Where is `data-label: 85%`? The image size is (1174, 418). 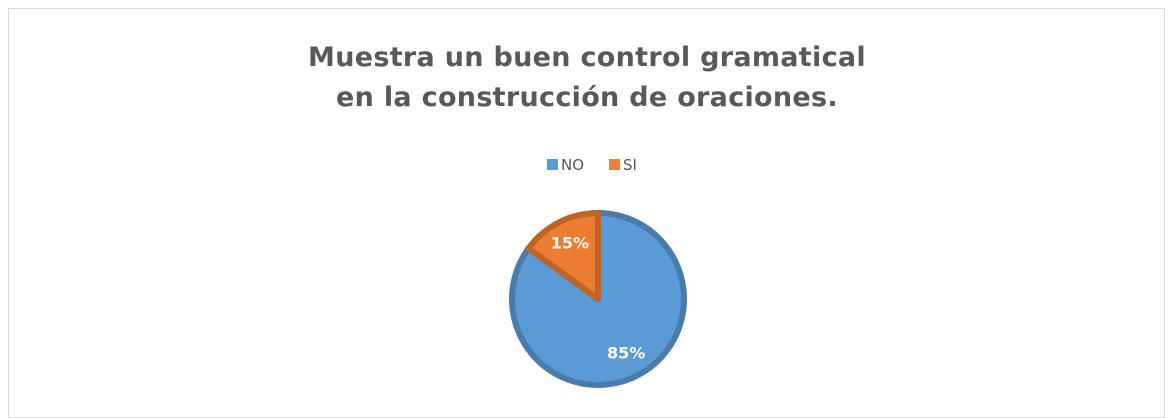
data-label: 85% is located at coordinates (626, 353).